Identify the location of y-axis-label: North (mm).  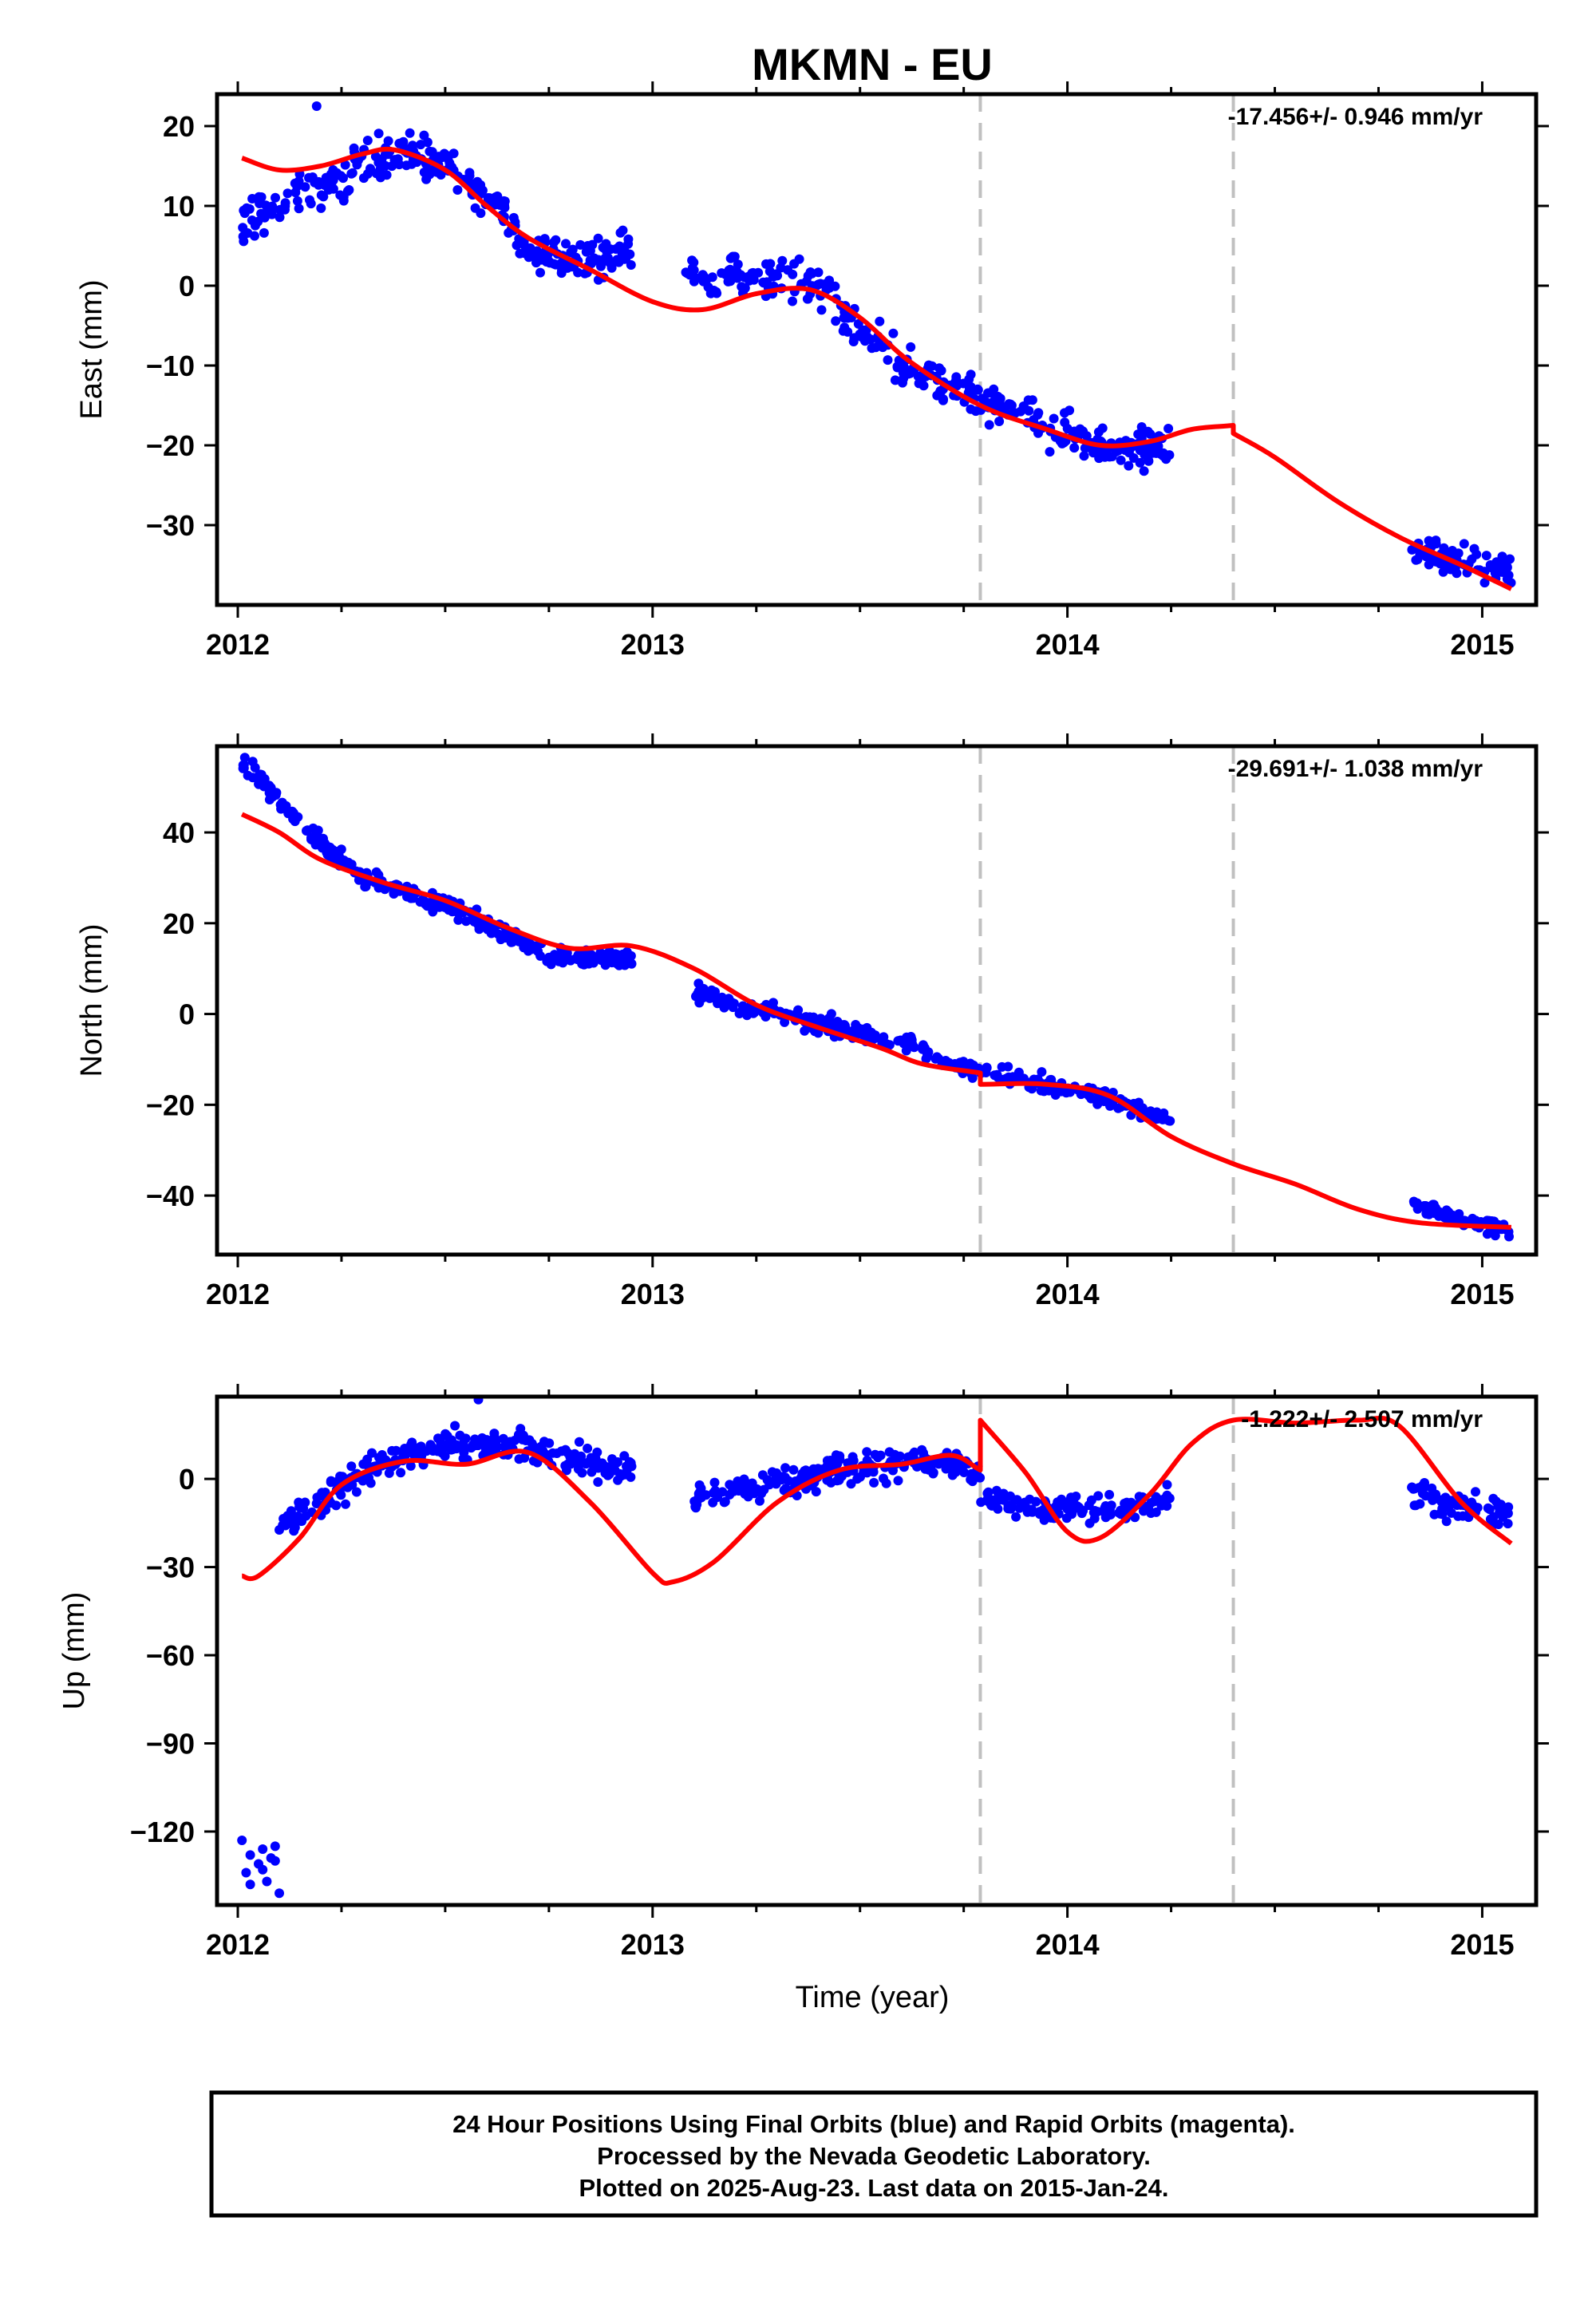
(92, 1000).